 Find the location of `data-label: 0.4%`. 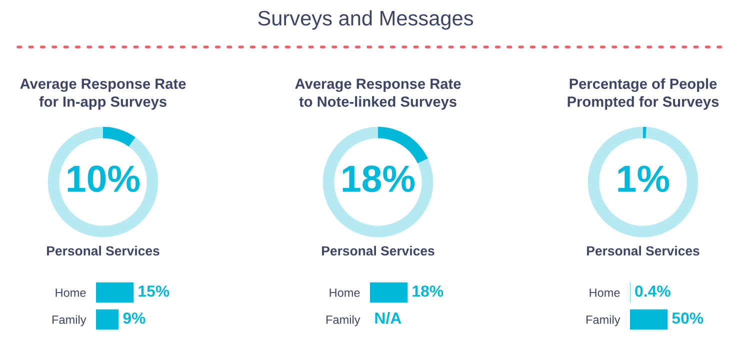

data-label: 0.4% is located at coordinates (652, 291).